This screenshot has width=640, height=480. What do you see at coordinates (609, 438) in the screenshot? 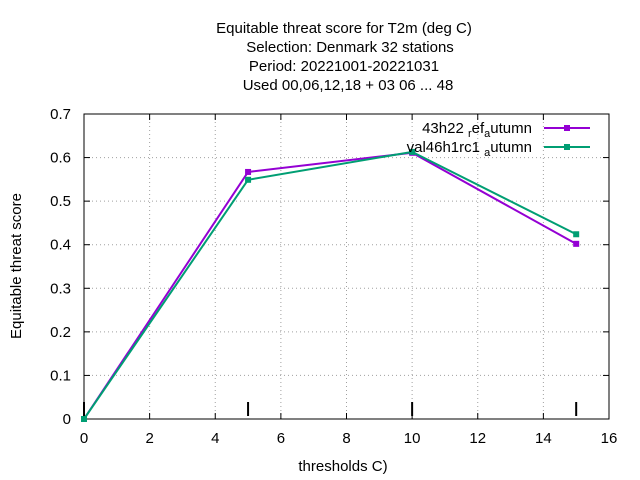
I see `x-tick-label: 16` at bounding box center [609, 438].